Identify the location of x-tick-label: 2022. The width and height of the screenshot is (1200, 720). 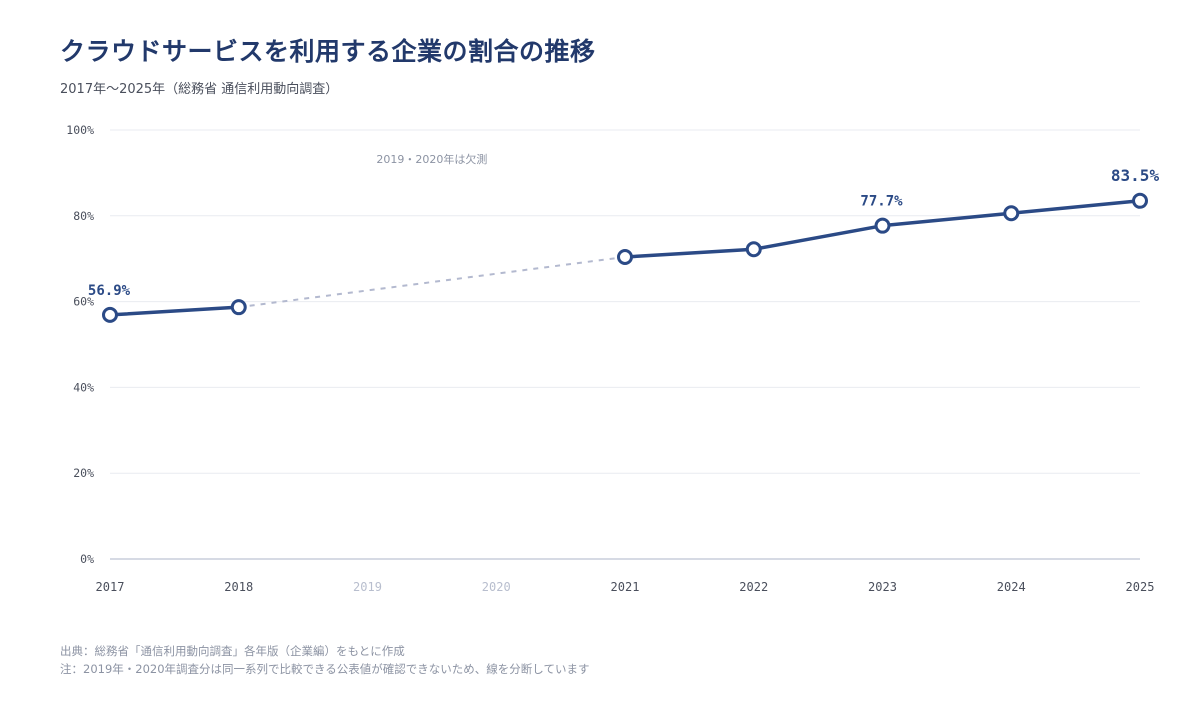
(753, 587).